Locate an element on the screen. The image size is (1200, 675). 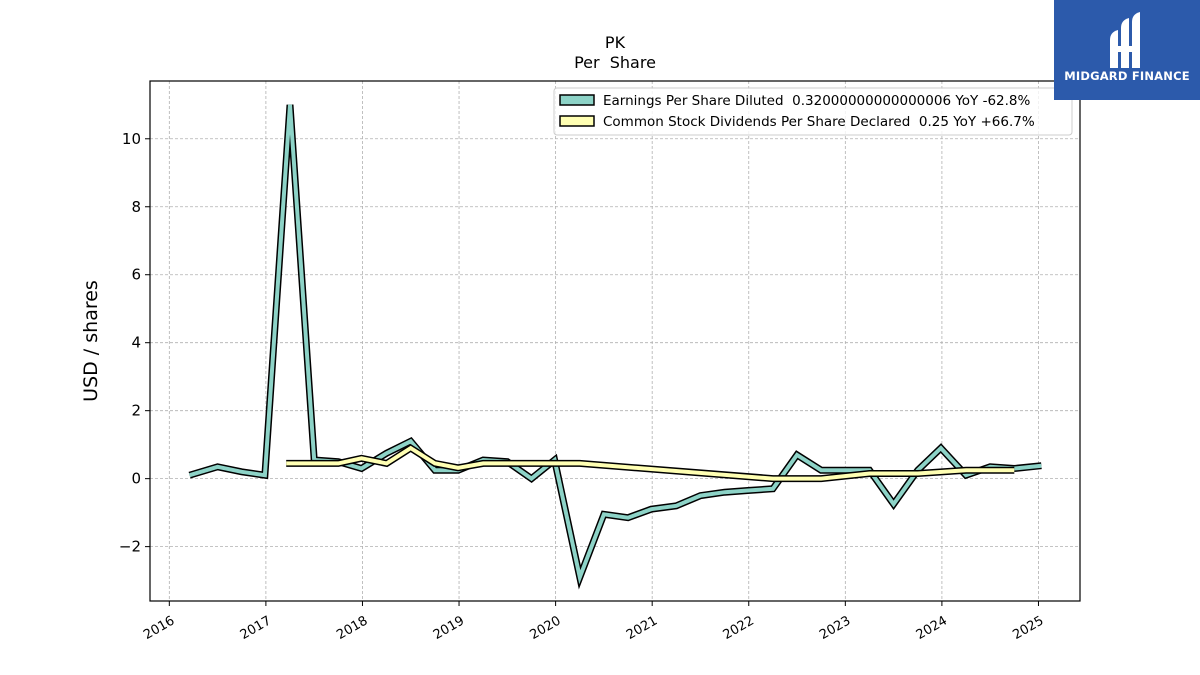
y-tick-label: −2 is located at coordinates (130, 547).